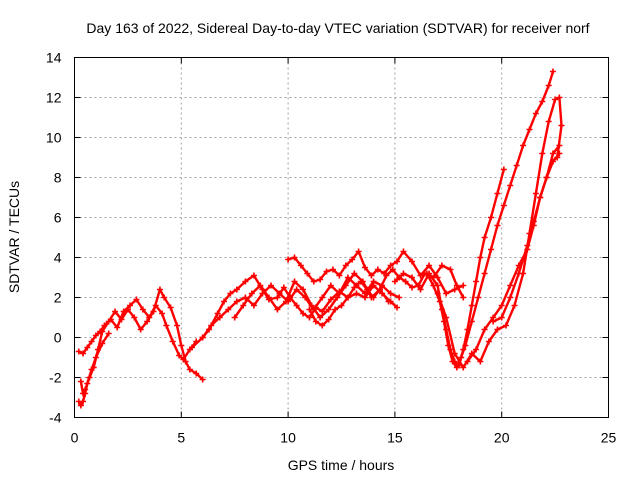  Describe the element at coordinates (341, 465) in the screenshot. I see `x-axis-label: GPS time / hours` at that location.